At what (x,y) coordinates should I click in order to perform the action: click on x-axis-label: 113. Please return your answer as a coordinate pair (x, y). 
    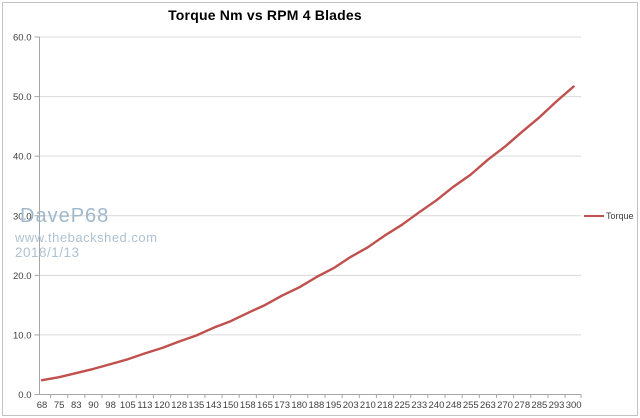
    Looking at the image, I should click on (144, 405).